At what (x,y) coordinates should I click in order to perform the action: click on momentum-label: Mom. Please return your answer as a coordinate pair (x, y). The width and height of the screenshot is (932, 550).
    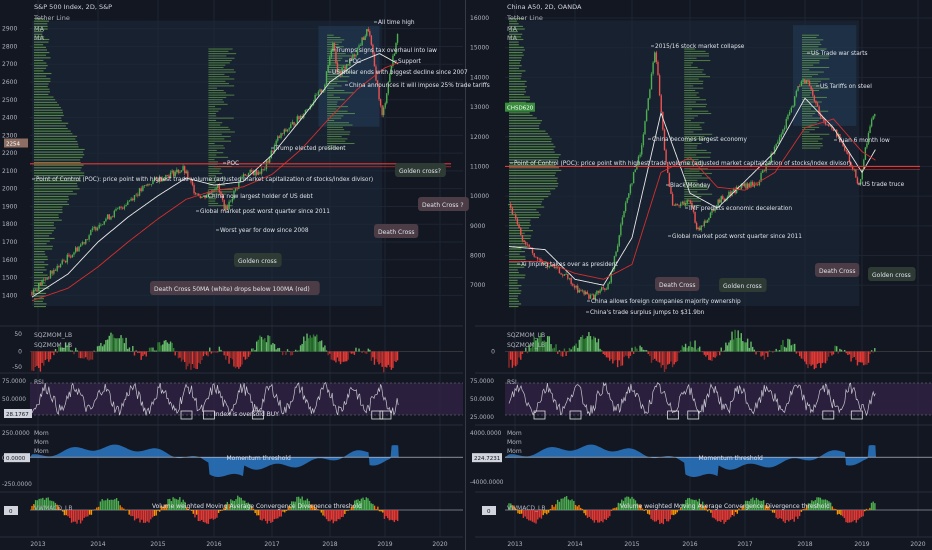
    Looking at the image, I should click on (41, 433).